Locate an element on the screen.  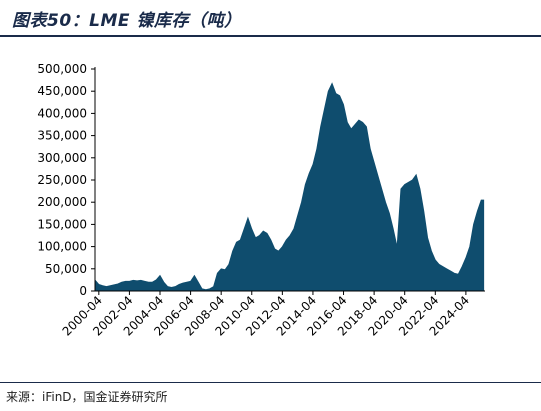
chart-title: 图表50：LME 镍库存（吨） is located at coordinates (127, 21).